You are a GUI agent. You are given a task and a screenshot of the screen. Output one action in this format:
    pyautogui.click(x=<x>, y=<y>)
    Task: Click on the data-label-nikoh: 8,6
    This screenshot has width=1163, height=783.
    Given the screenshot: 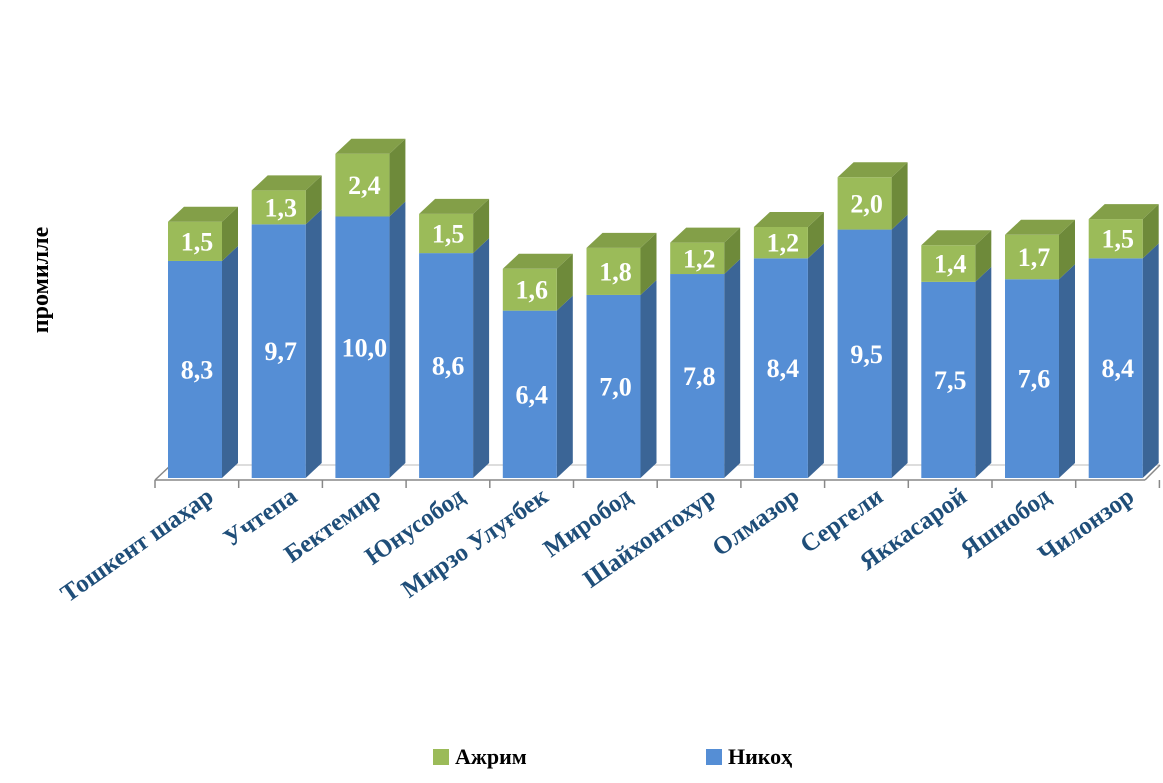 What is the action you would take?
    pyautogui.click(x=448, y=366)
    